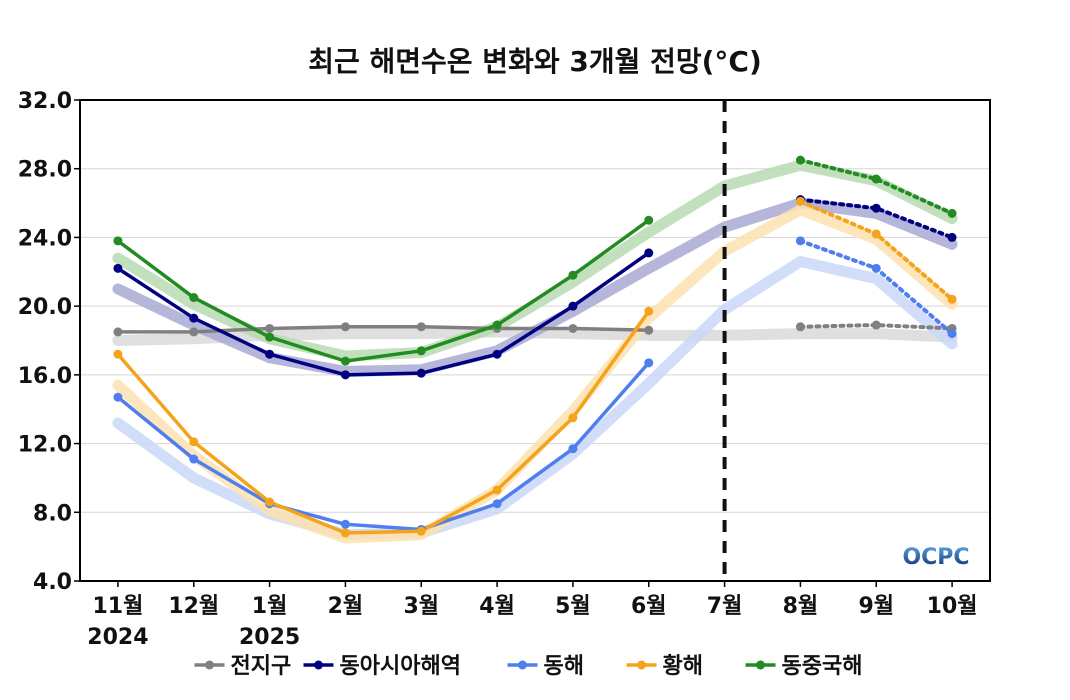  I want to click on legend: 전지구 동아시아해역 동해 황해 동중국해, so click(528, 666).